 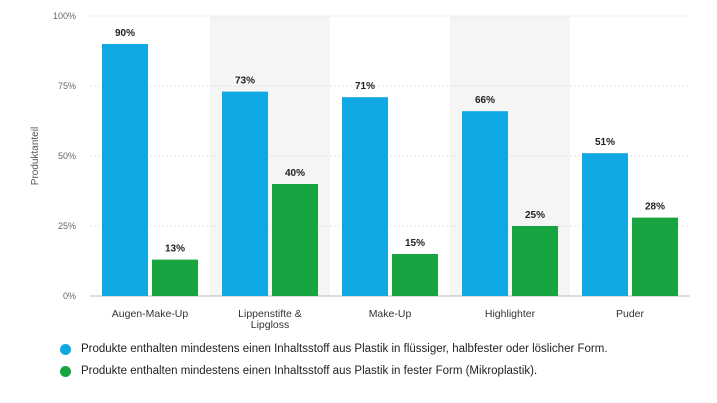 What do you see at coordinates (510, 314) in the screenshot?
I see `x-tick-label: Highlighter` at bounding box center [510, 314].